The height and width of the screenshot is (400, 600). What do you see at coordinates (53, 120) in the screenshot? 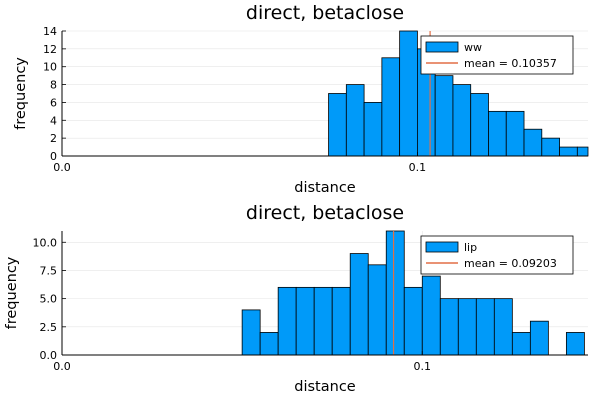
I see `y-tick-label: 4` at bounding box center [53, 120].